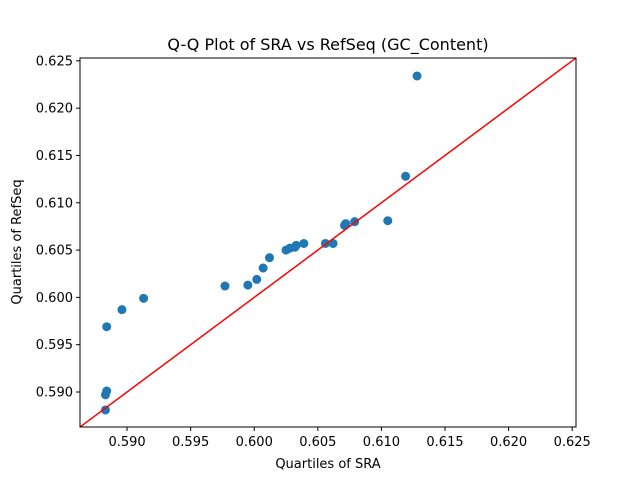  I want to click on chart-title: Q-Q Plot of SRA vs RefSeq (GC_Content), so click(327, 45).